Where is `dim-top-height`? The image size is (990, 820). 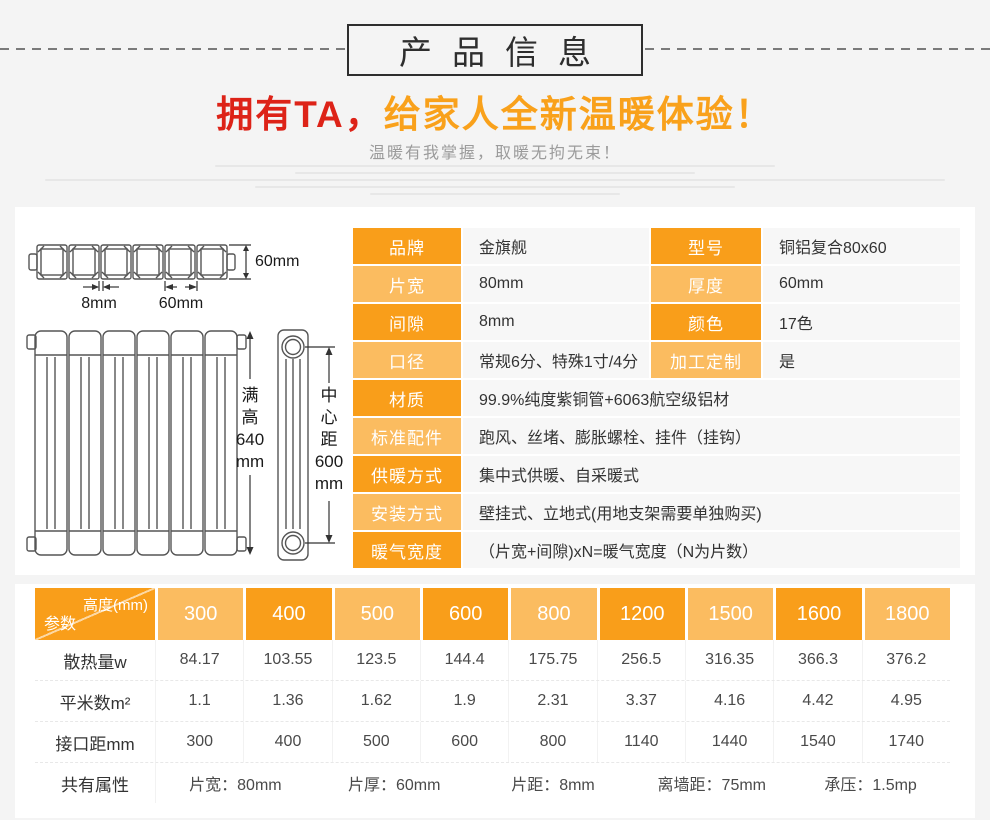
dim-top-height is located at coordinates (240, 262).